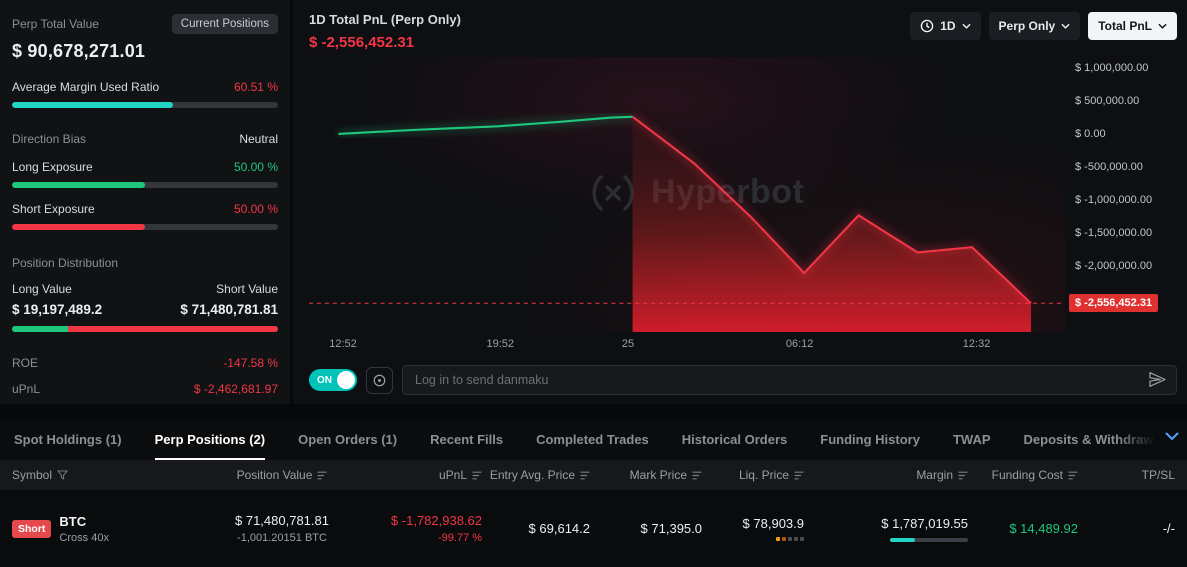 The width and height of the screenshot is (1187, 567). I want to click on position-value: $ 71,480,781.81, so click(282, 520).